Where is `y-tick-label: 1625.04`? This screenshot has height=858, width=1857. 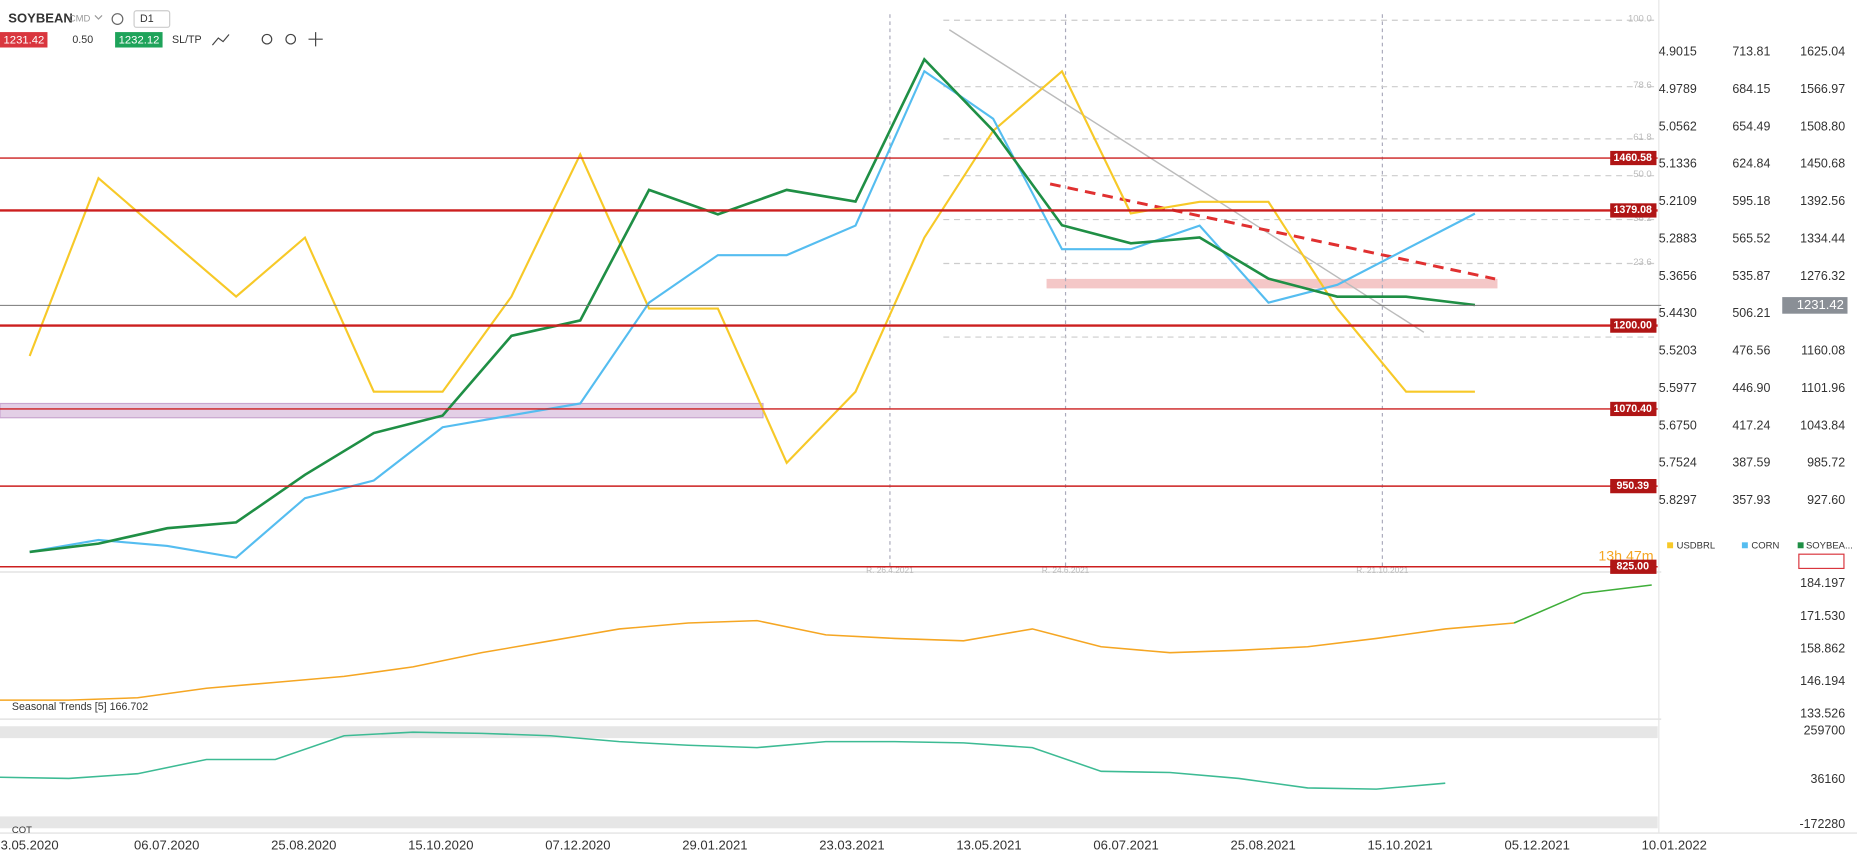
y-tick-label: 1625.04 is located at coordinates (1822, 52).